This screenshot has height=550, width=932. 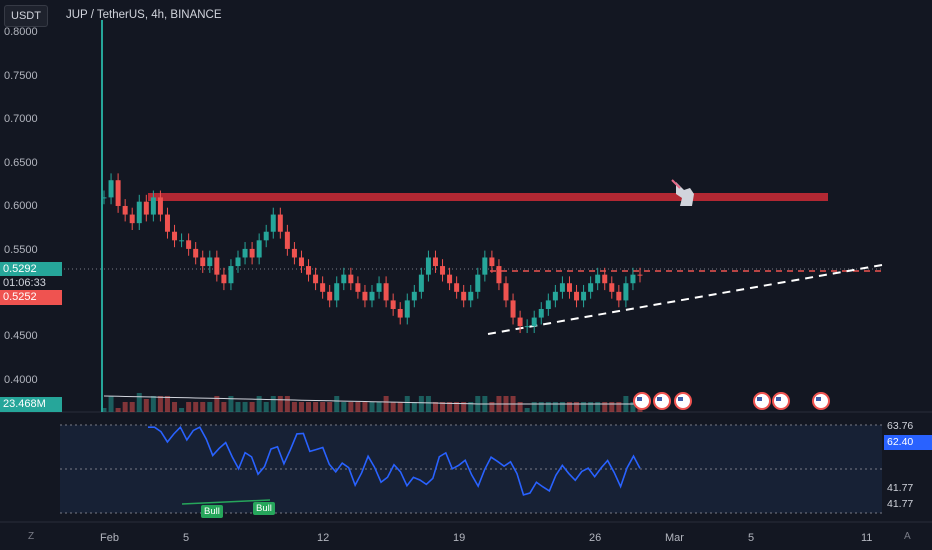 What do you see at coordinates (21, 76) in the screenshot?
I see `price-axis-label: 0.7500` at bounding box center [21, 76].